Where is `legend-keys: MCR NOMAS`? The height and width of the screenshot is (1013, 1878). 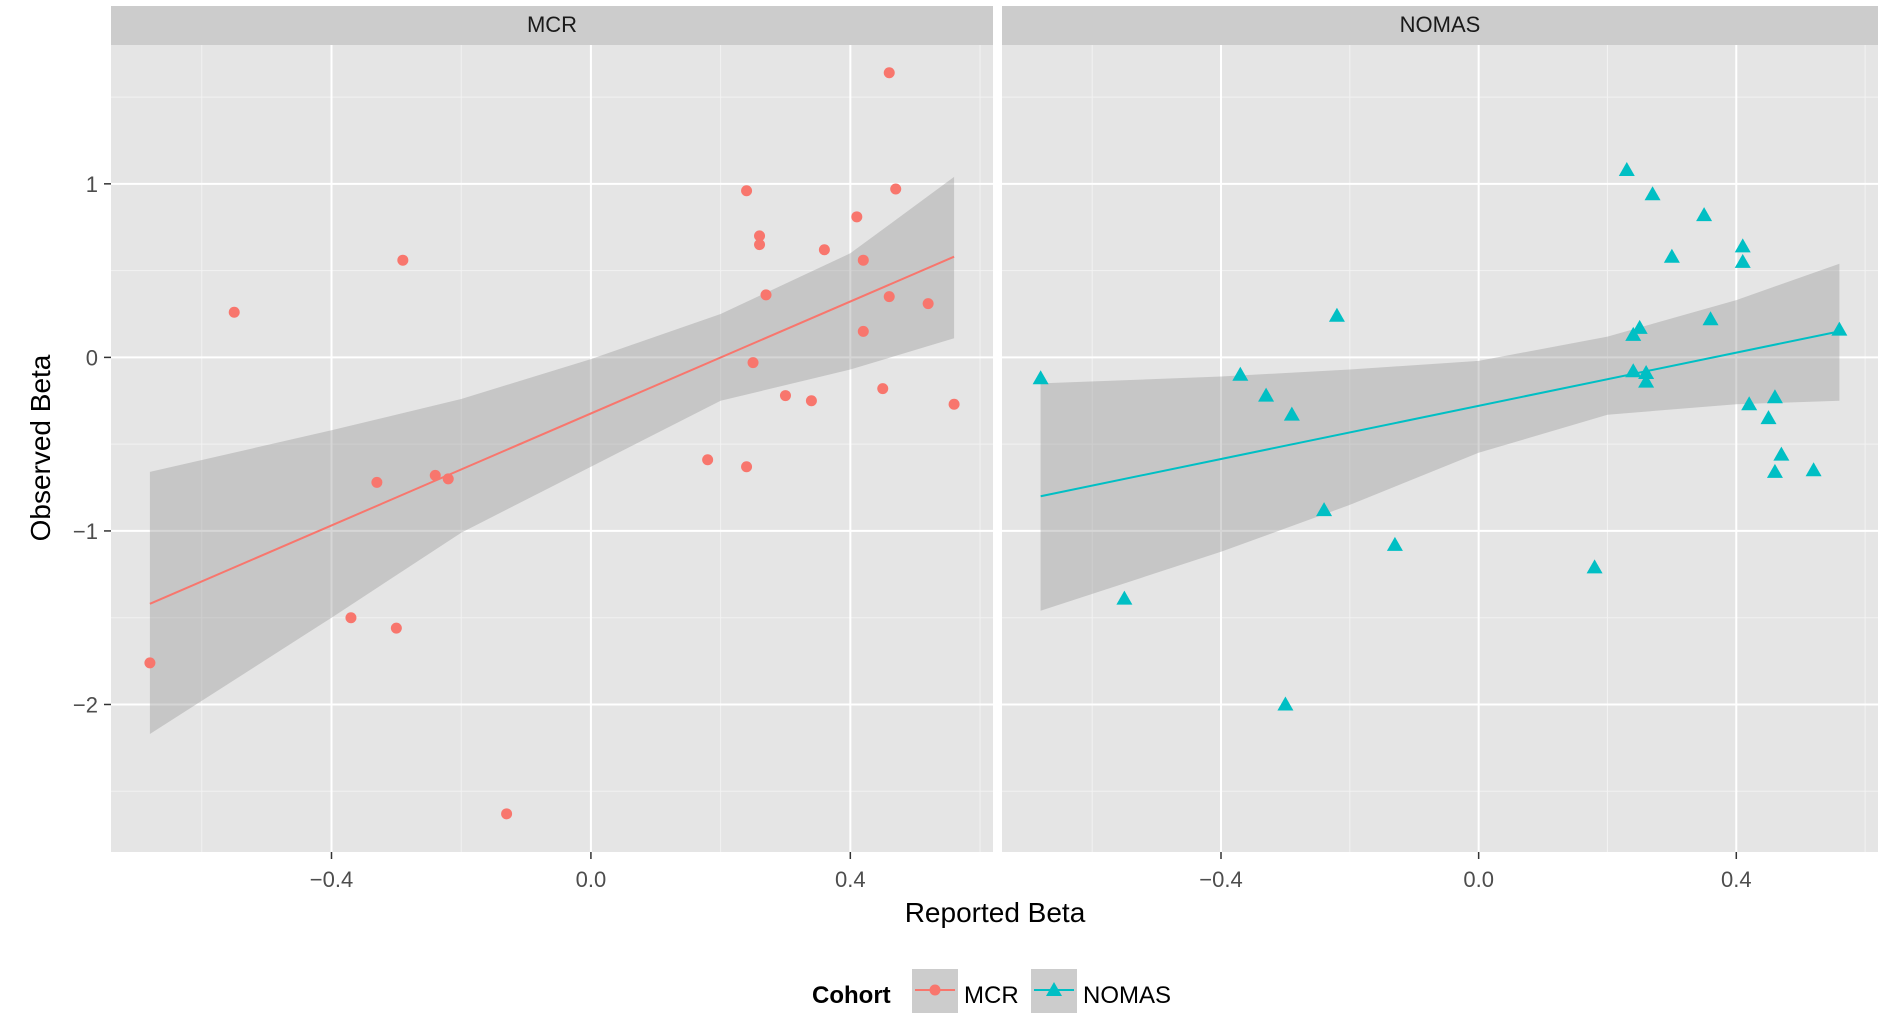 legend-keys: MCR NOMAS is located at coordinates (1041, 991).